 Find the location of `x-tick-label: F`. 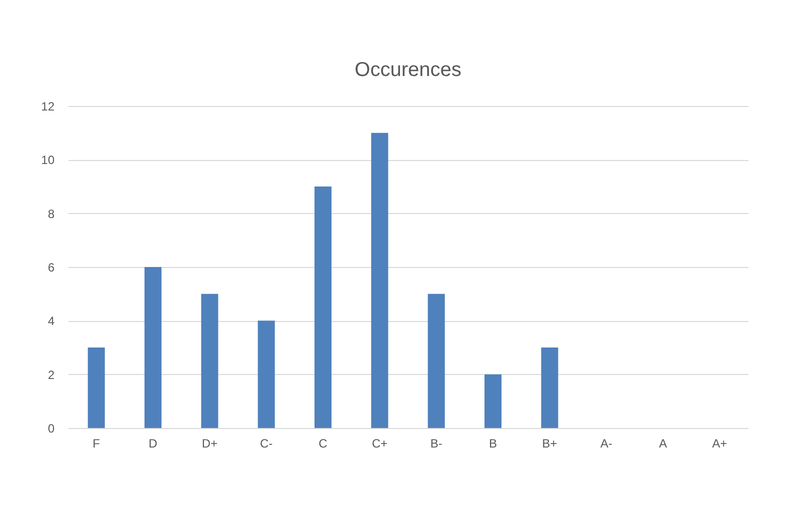

x-tick-label: F is located at coordinates (96, 443).